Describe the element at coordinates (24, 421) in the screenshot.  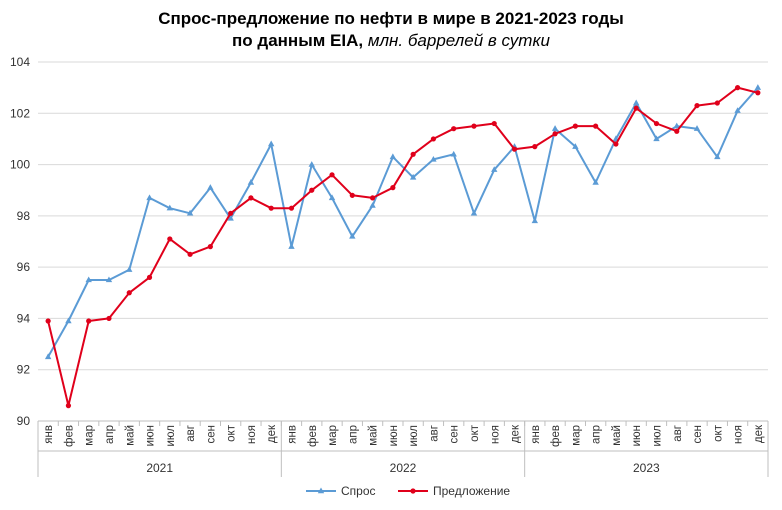
I see `y-tick-label: 90` at that location.